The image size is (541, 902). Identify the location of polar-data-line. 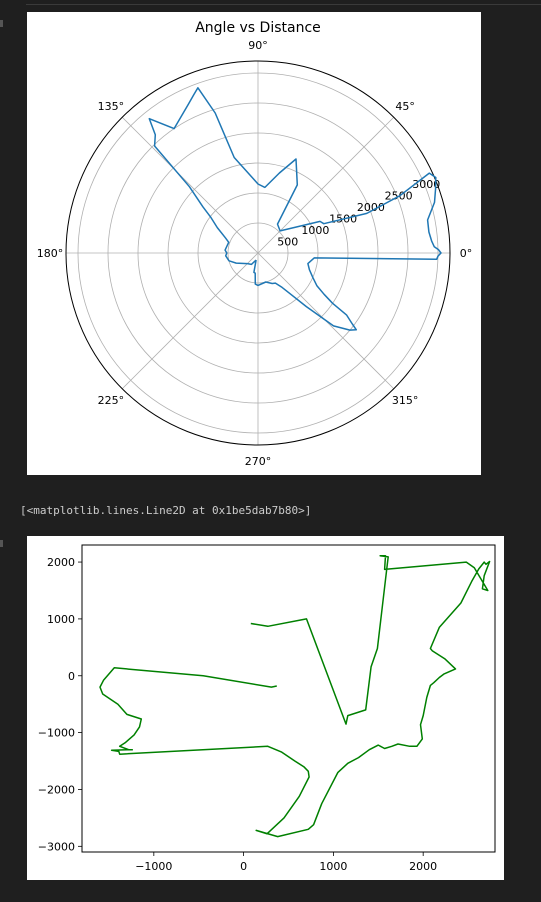
(295, 209).